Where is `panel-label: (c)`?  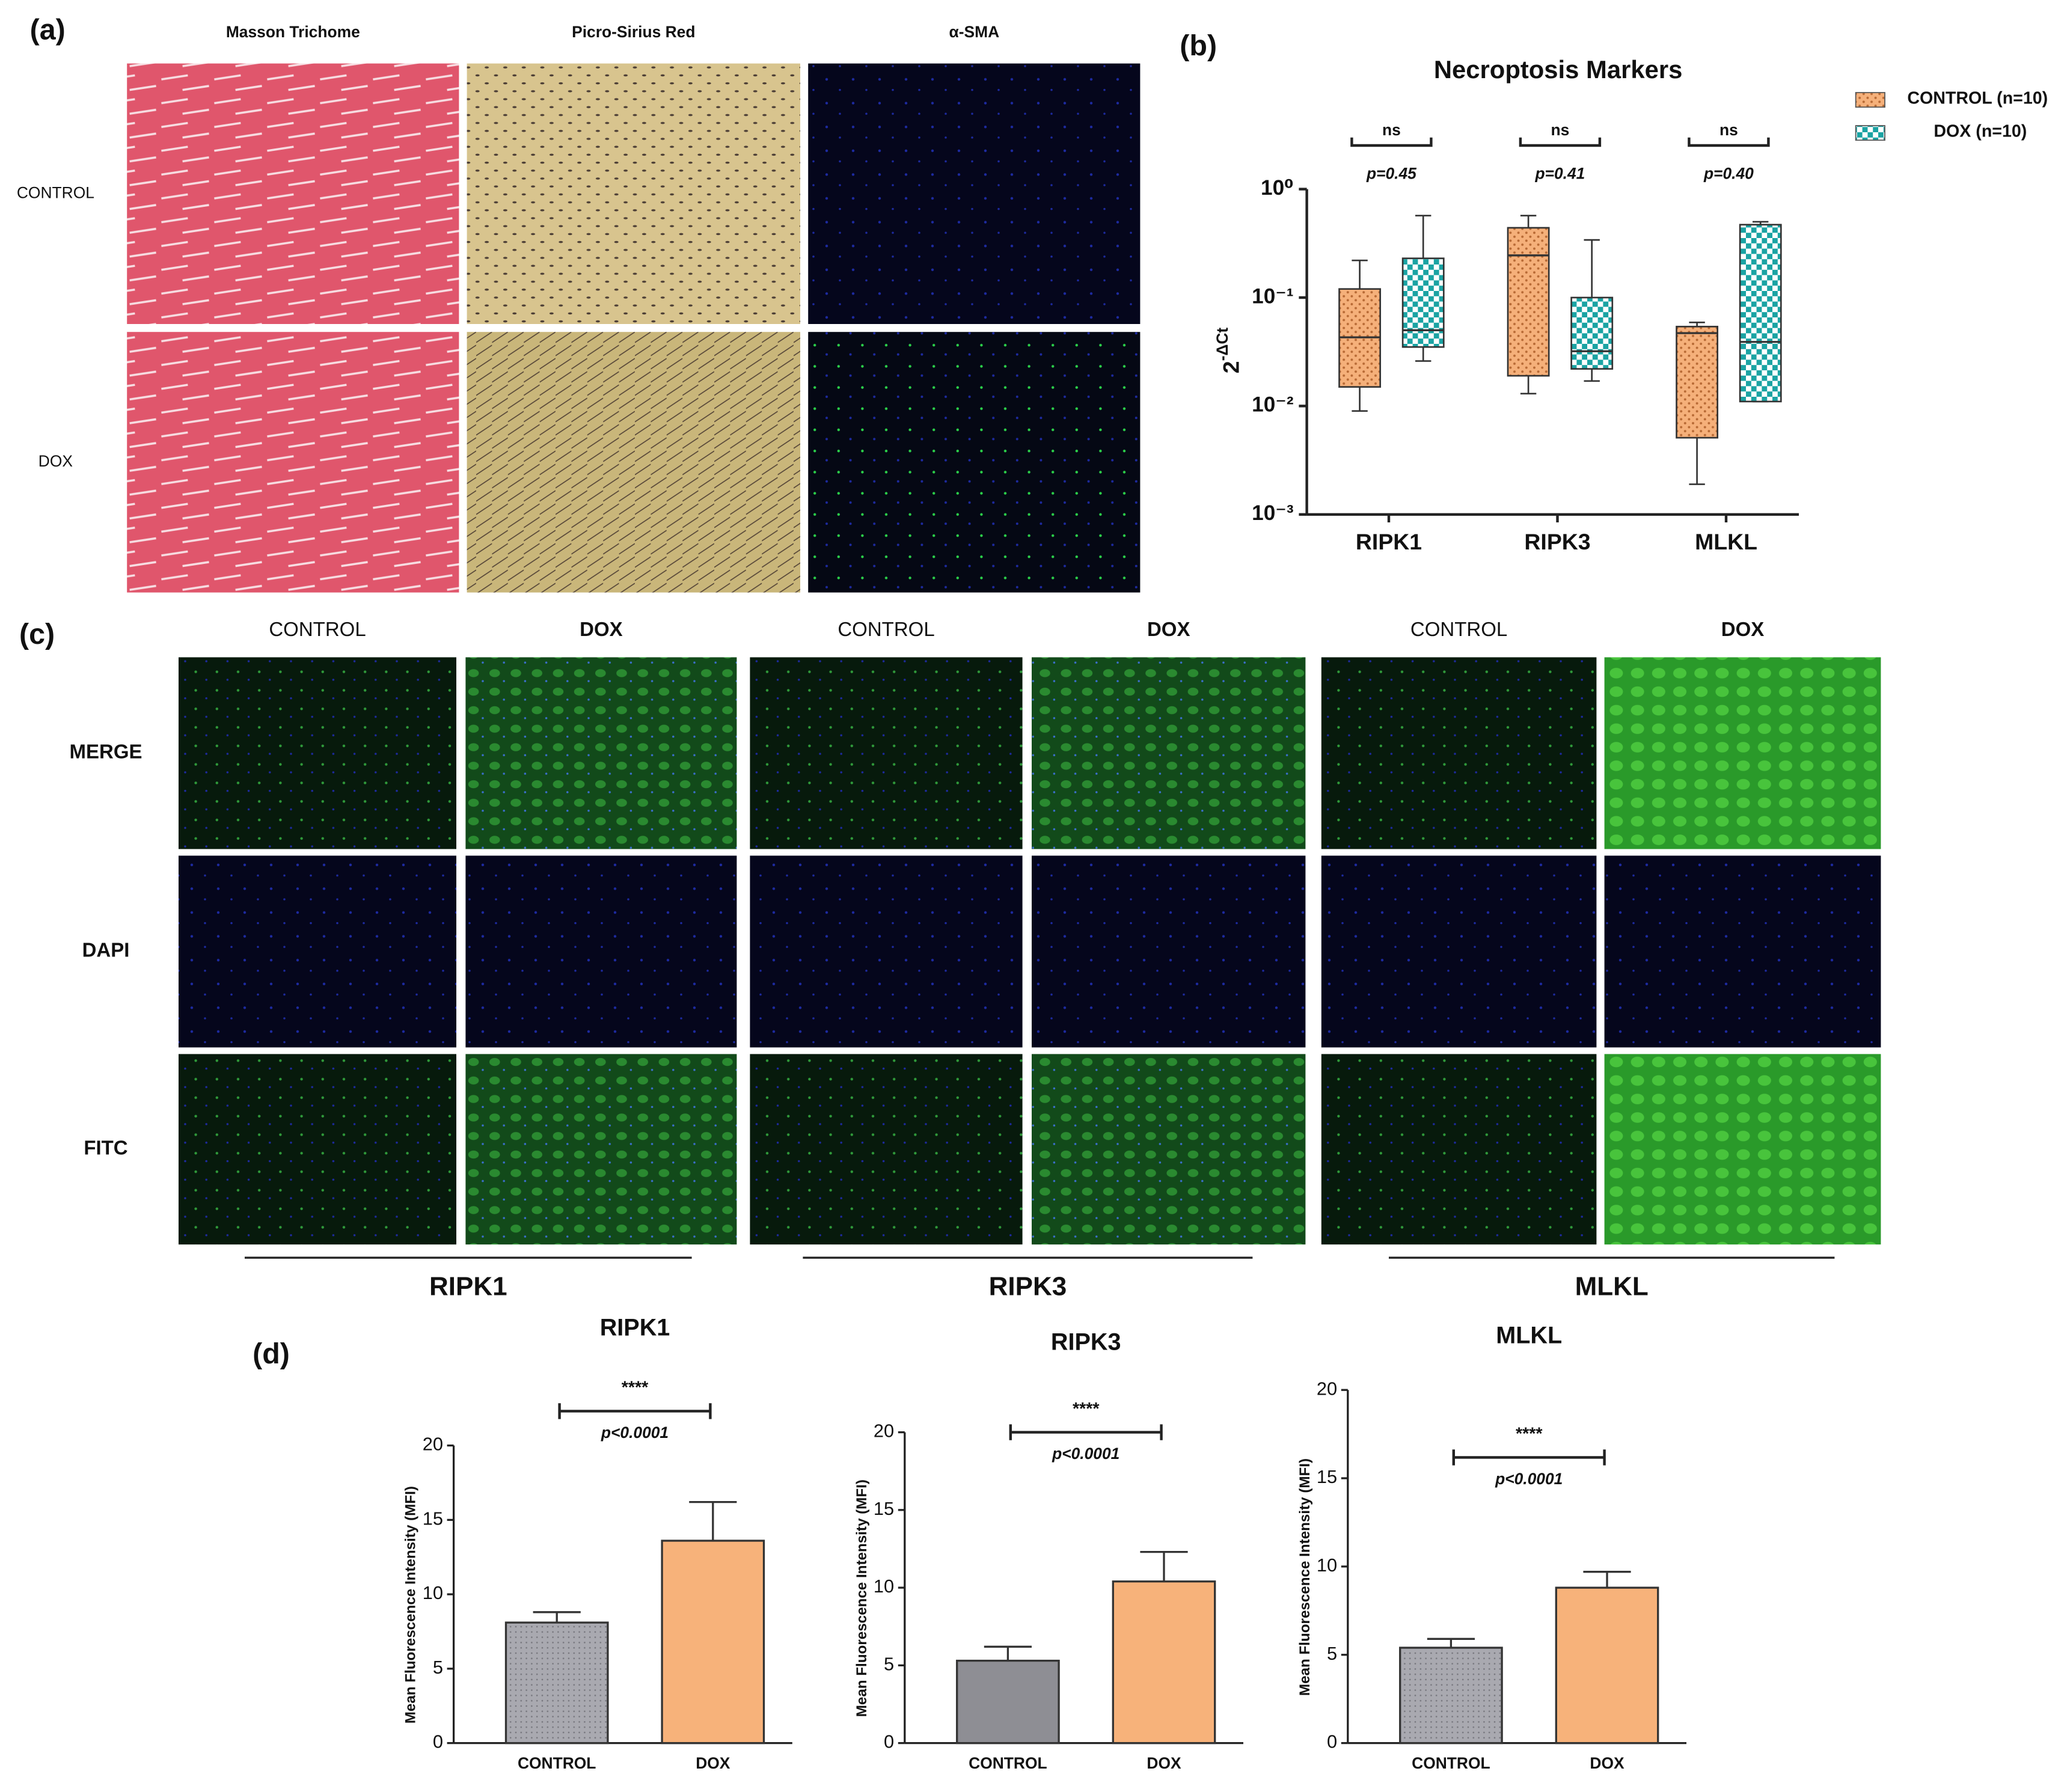 panel-label: (c) is located at coordinates (37, 634).